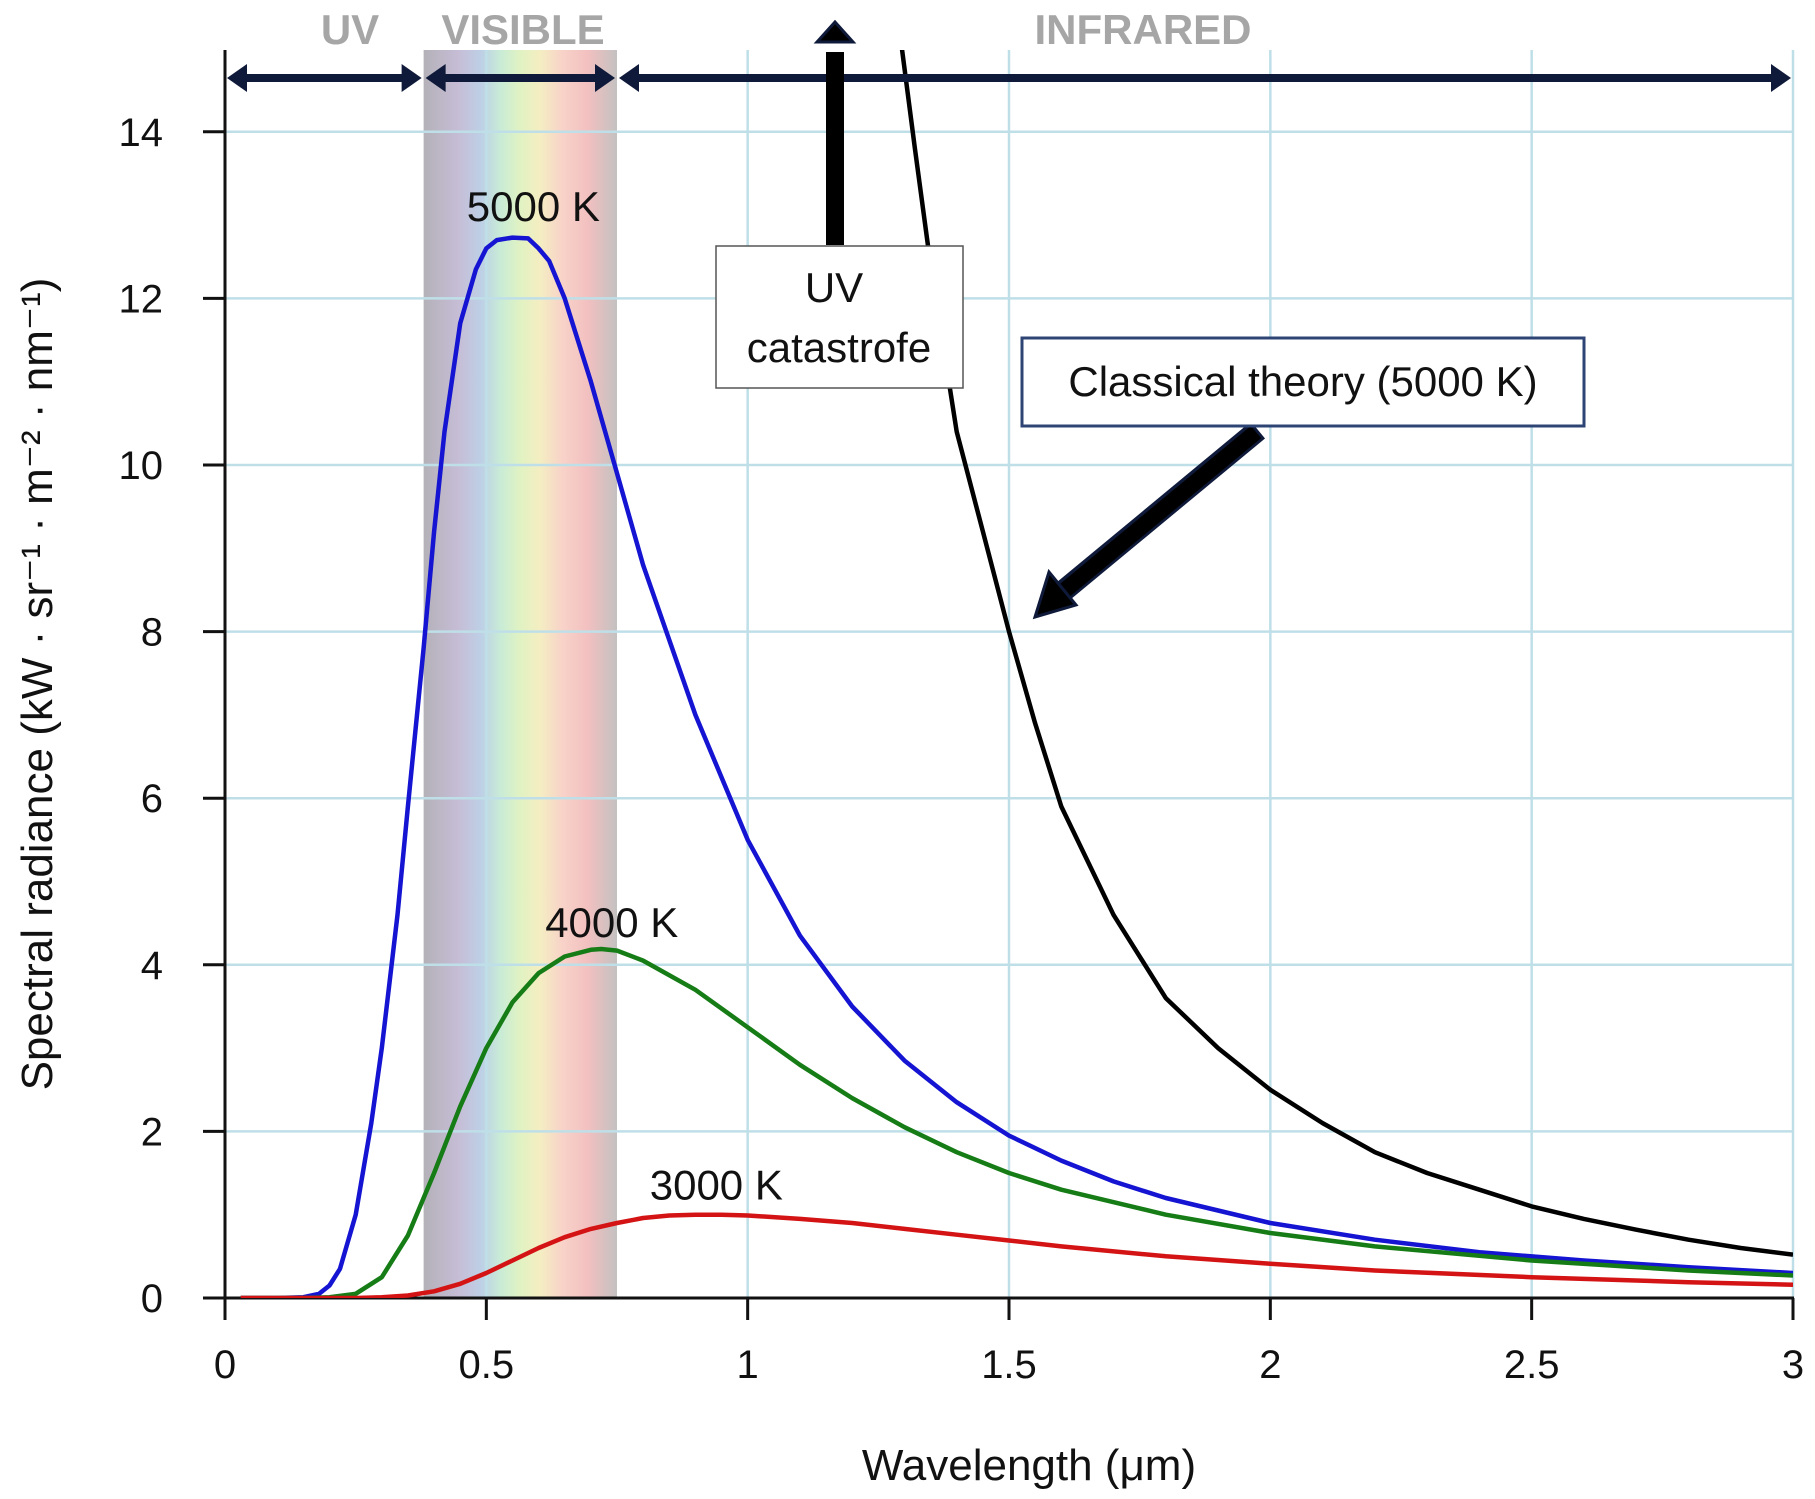 This screenshot has width=1815, height=1499. What do you see at coordinates (1143, 29) in the screenshot?
I see `region-label-infrared: INFRARED` at bounding box center [1143, 29].